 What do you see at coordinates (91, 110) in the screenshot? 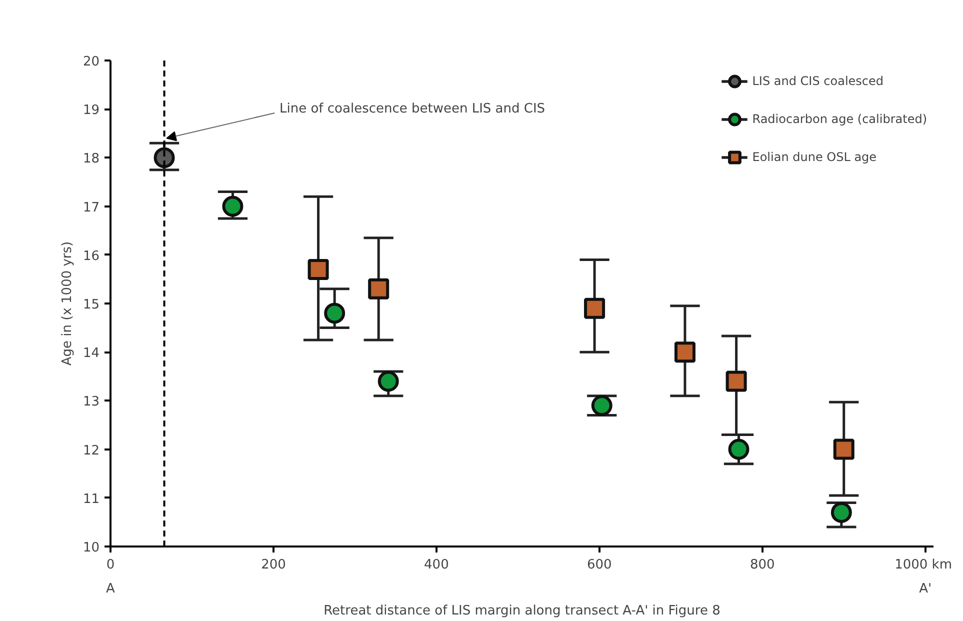
I see `y-tick-label: 19` at bounding box center [91, 110].